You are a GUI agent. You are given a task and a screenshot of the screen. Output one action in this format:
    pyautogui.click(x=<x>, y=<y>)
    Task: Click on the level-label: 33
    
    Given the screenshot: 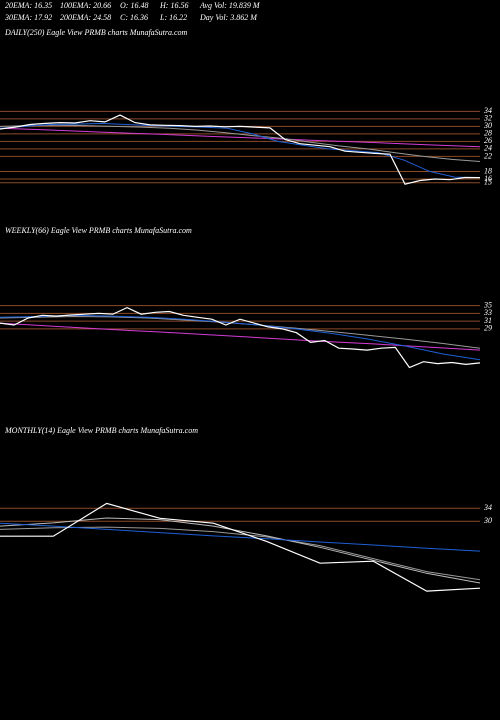 What is the action you would take?
    pyautogui.click(x=487, y=312)
    